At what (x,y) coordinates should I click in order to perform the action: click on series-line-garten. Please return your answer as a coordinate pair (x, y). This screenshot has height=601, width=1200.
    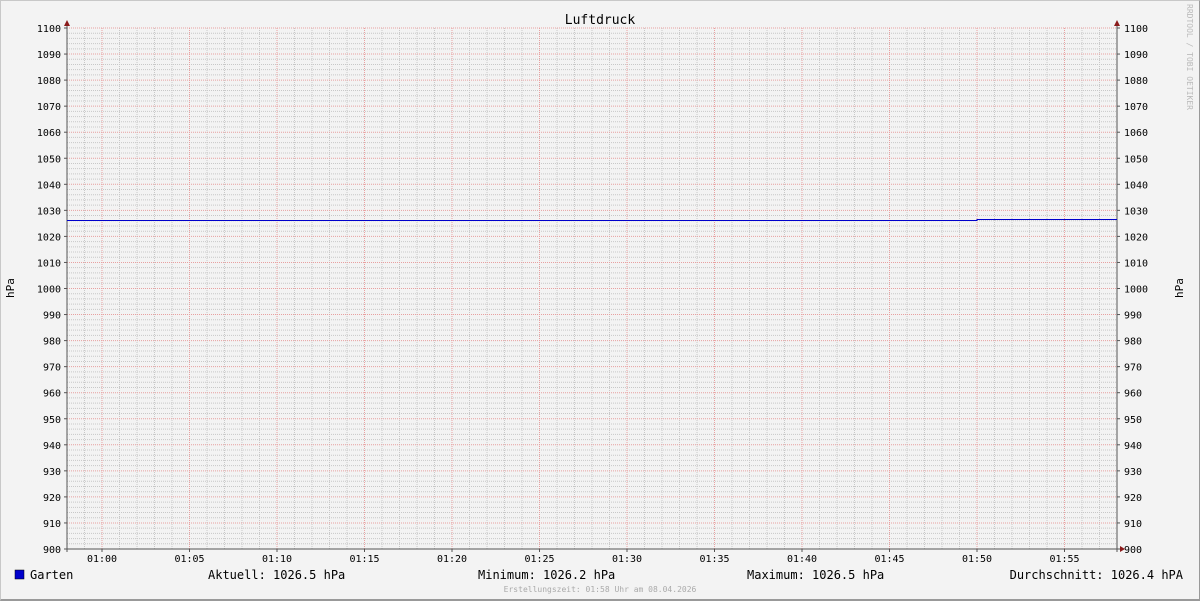
    Looking at the image, I should click on (592, 220).